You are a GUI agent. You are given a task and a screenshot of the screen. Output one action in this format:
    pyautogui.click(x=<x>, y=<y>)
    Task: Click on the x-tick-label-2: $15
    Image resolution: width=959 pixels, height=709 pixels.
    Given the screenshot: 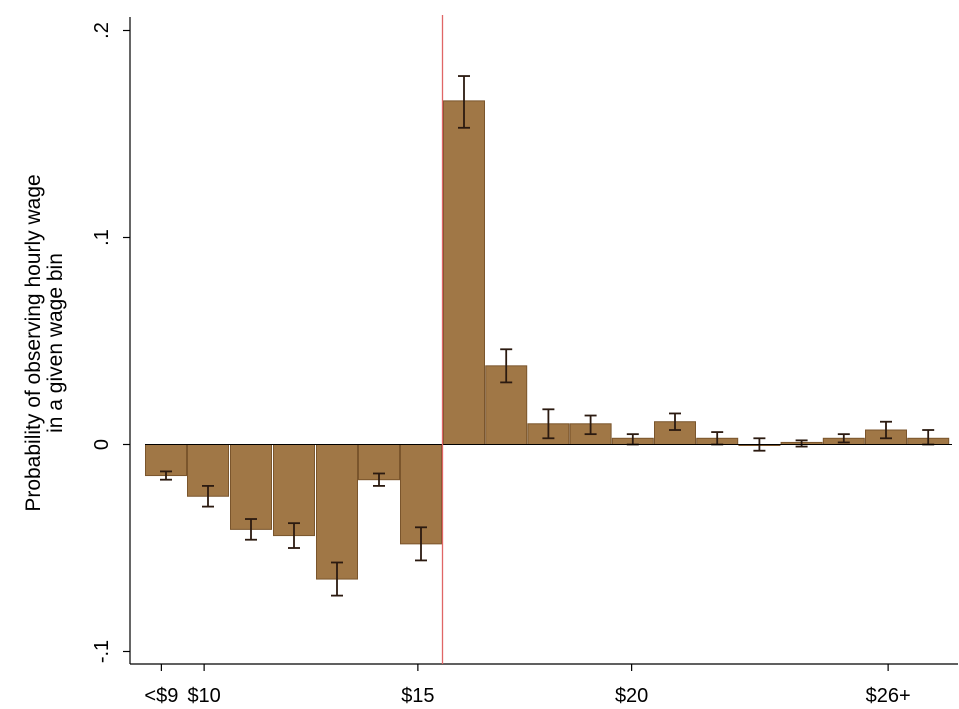 What is the action you would take?
    pyautogui.click(x=417, y=696)
    